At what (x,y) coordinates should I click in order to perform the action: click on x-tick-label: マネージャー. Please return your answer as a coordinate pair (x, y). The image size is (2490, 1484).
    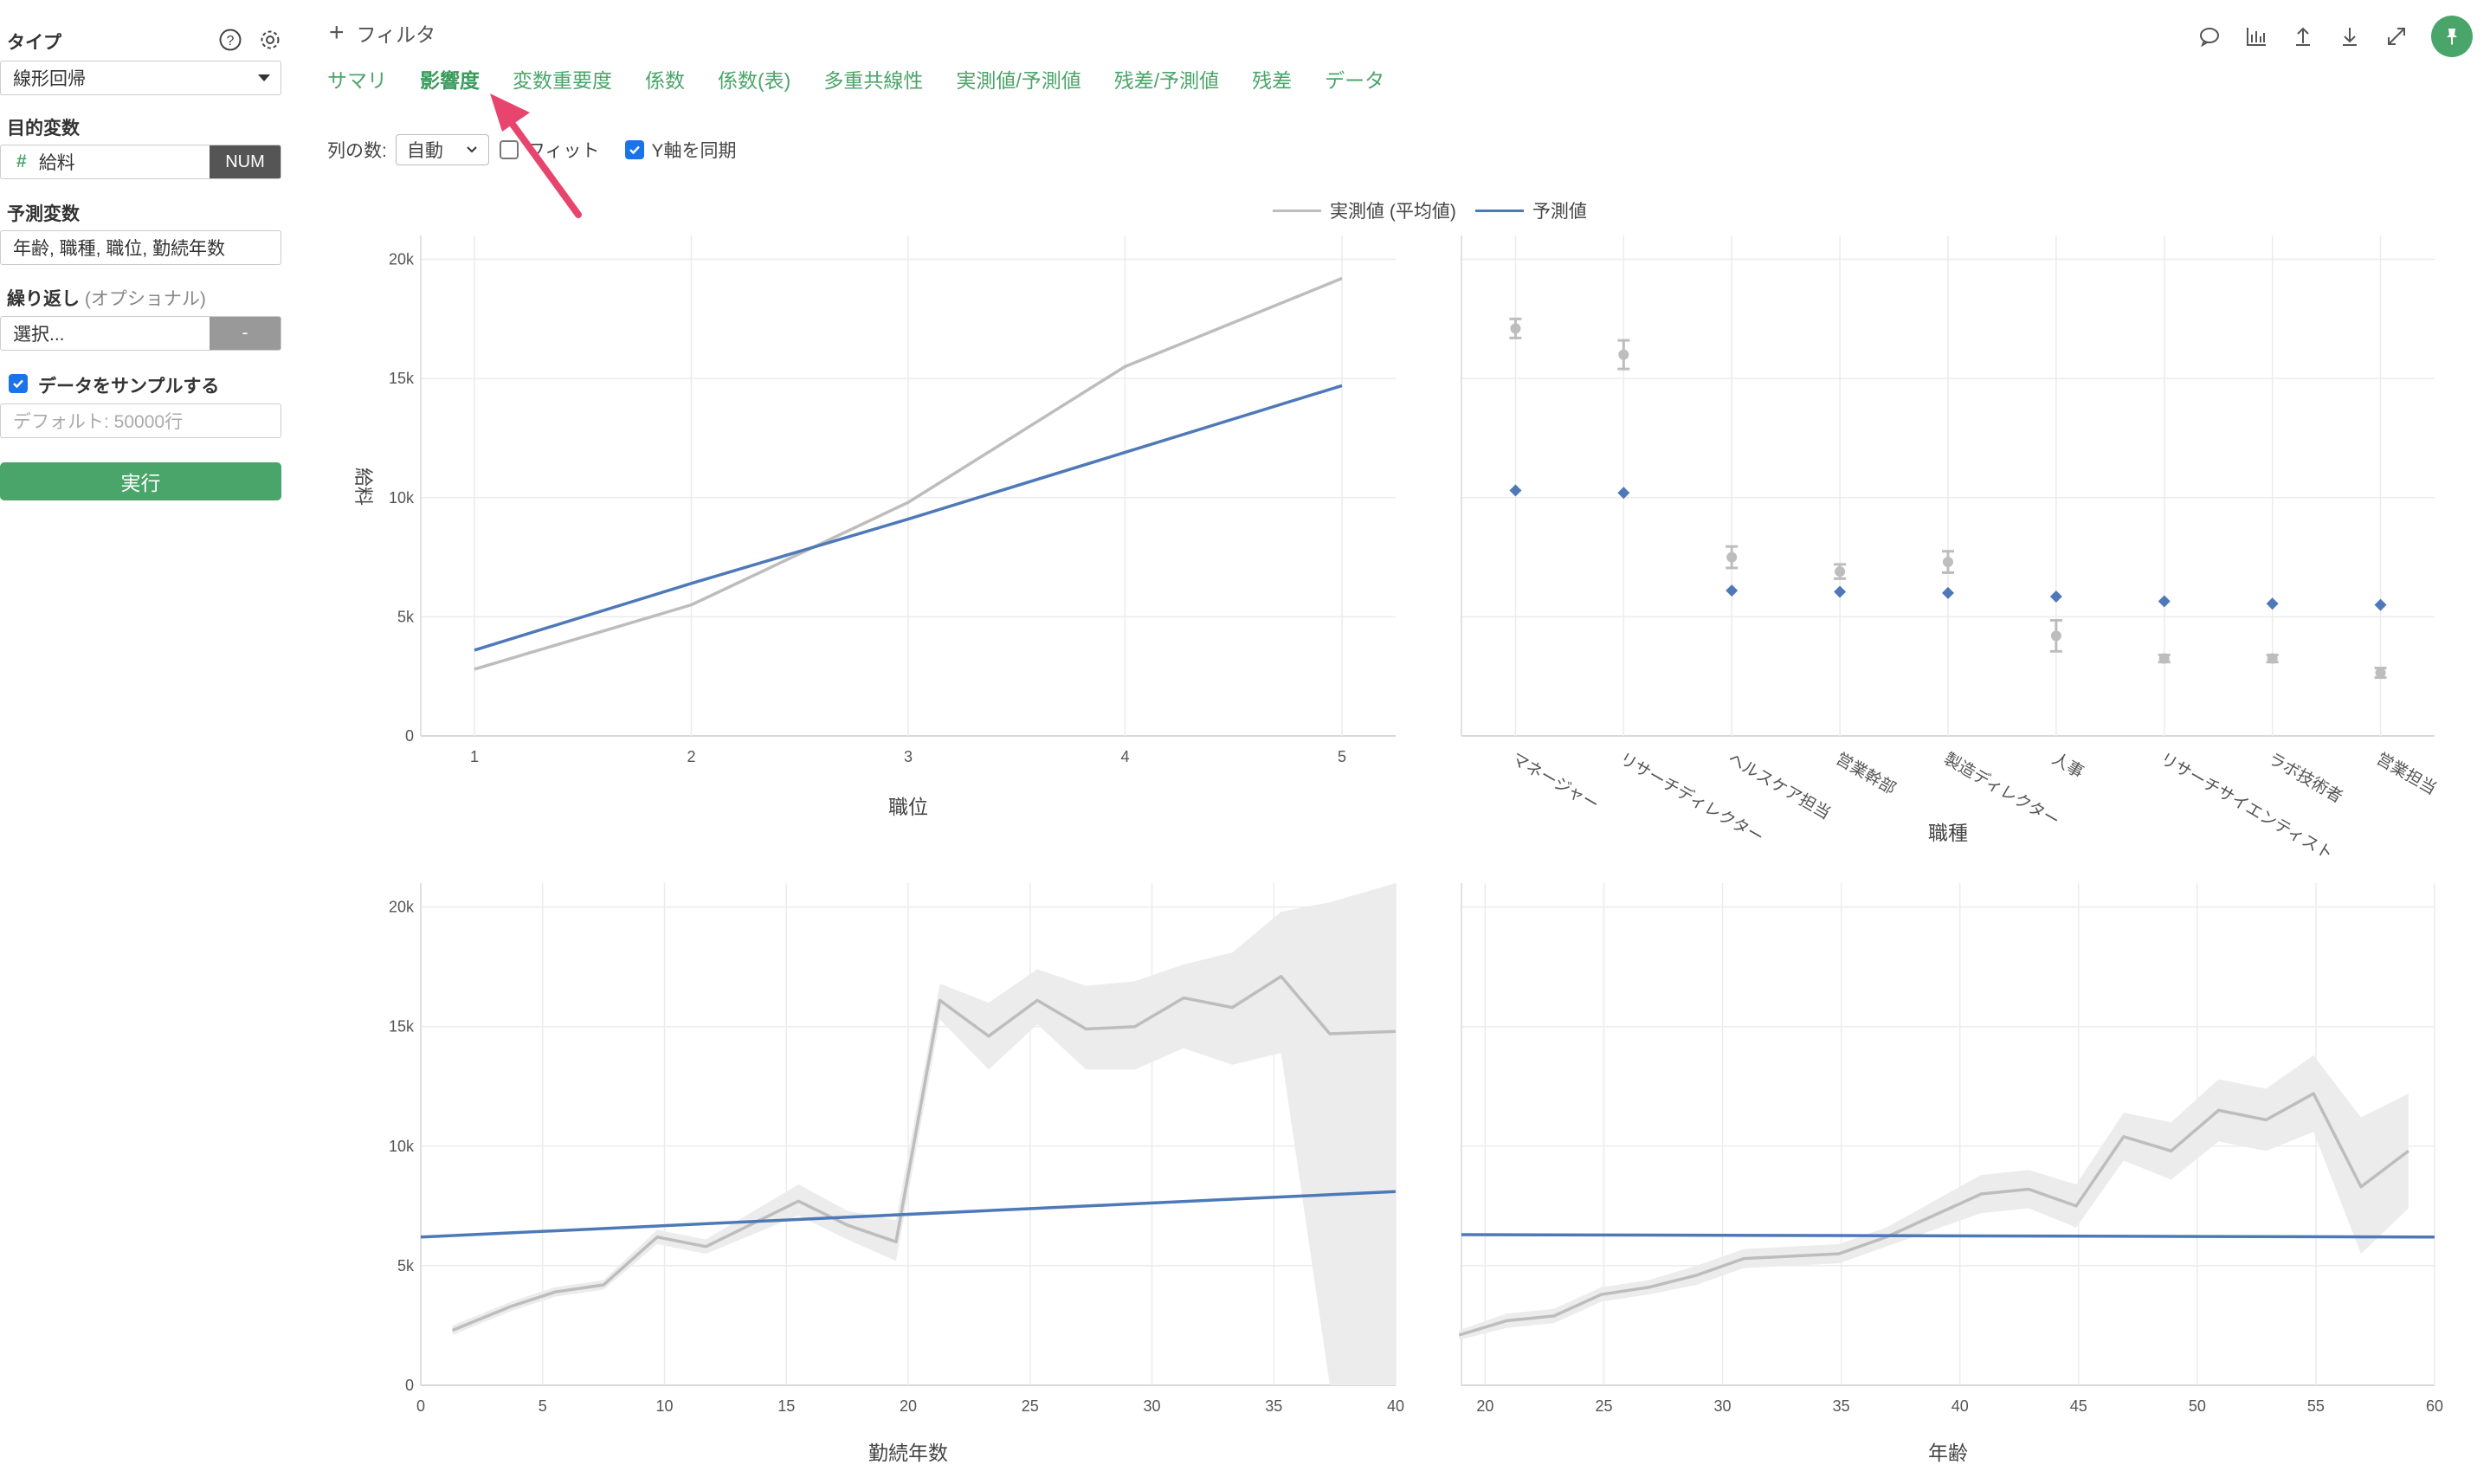
    Looking at the image, I should click on (1555, 782).